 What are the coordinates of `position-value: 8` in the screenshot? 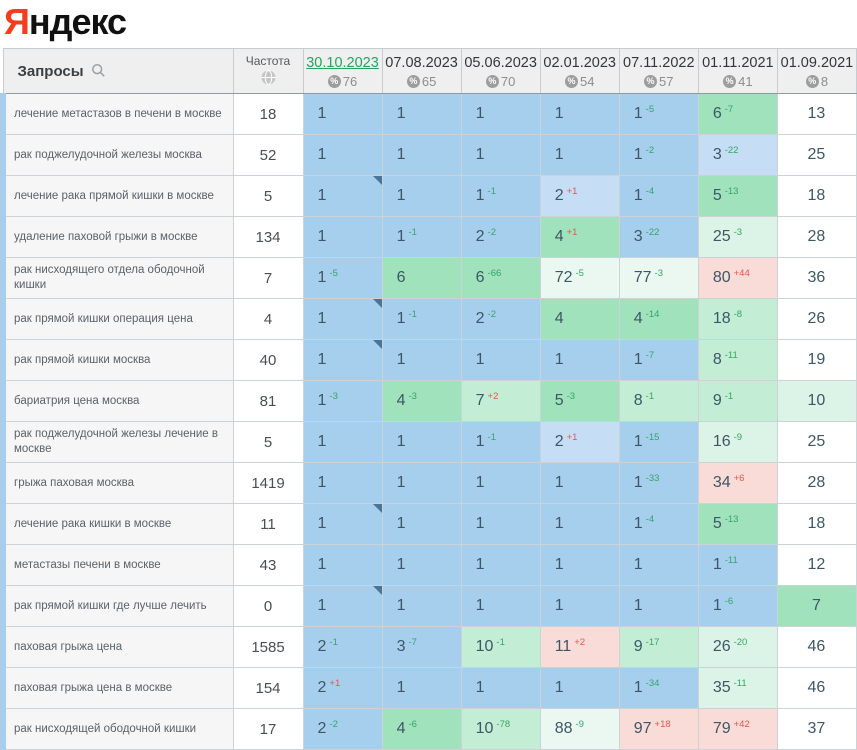 It's located at (638, 400).